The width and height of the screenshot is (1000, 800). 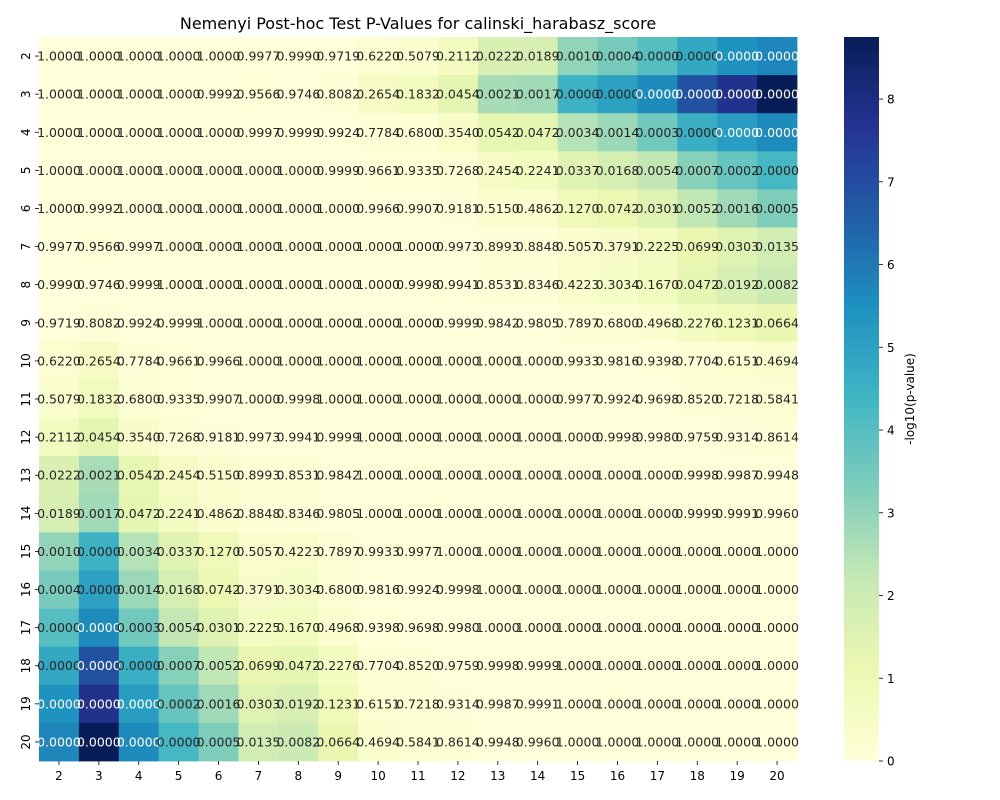 I want to click on cell-value-label: 0.1832, so click(x=99, y=399).